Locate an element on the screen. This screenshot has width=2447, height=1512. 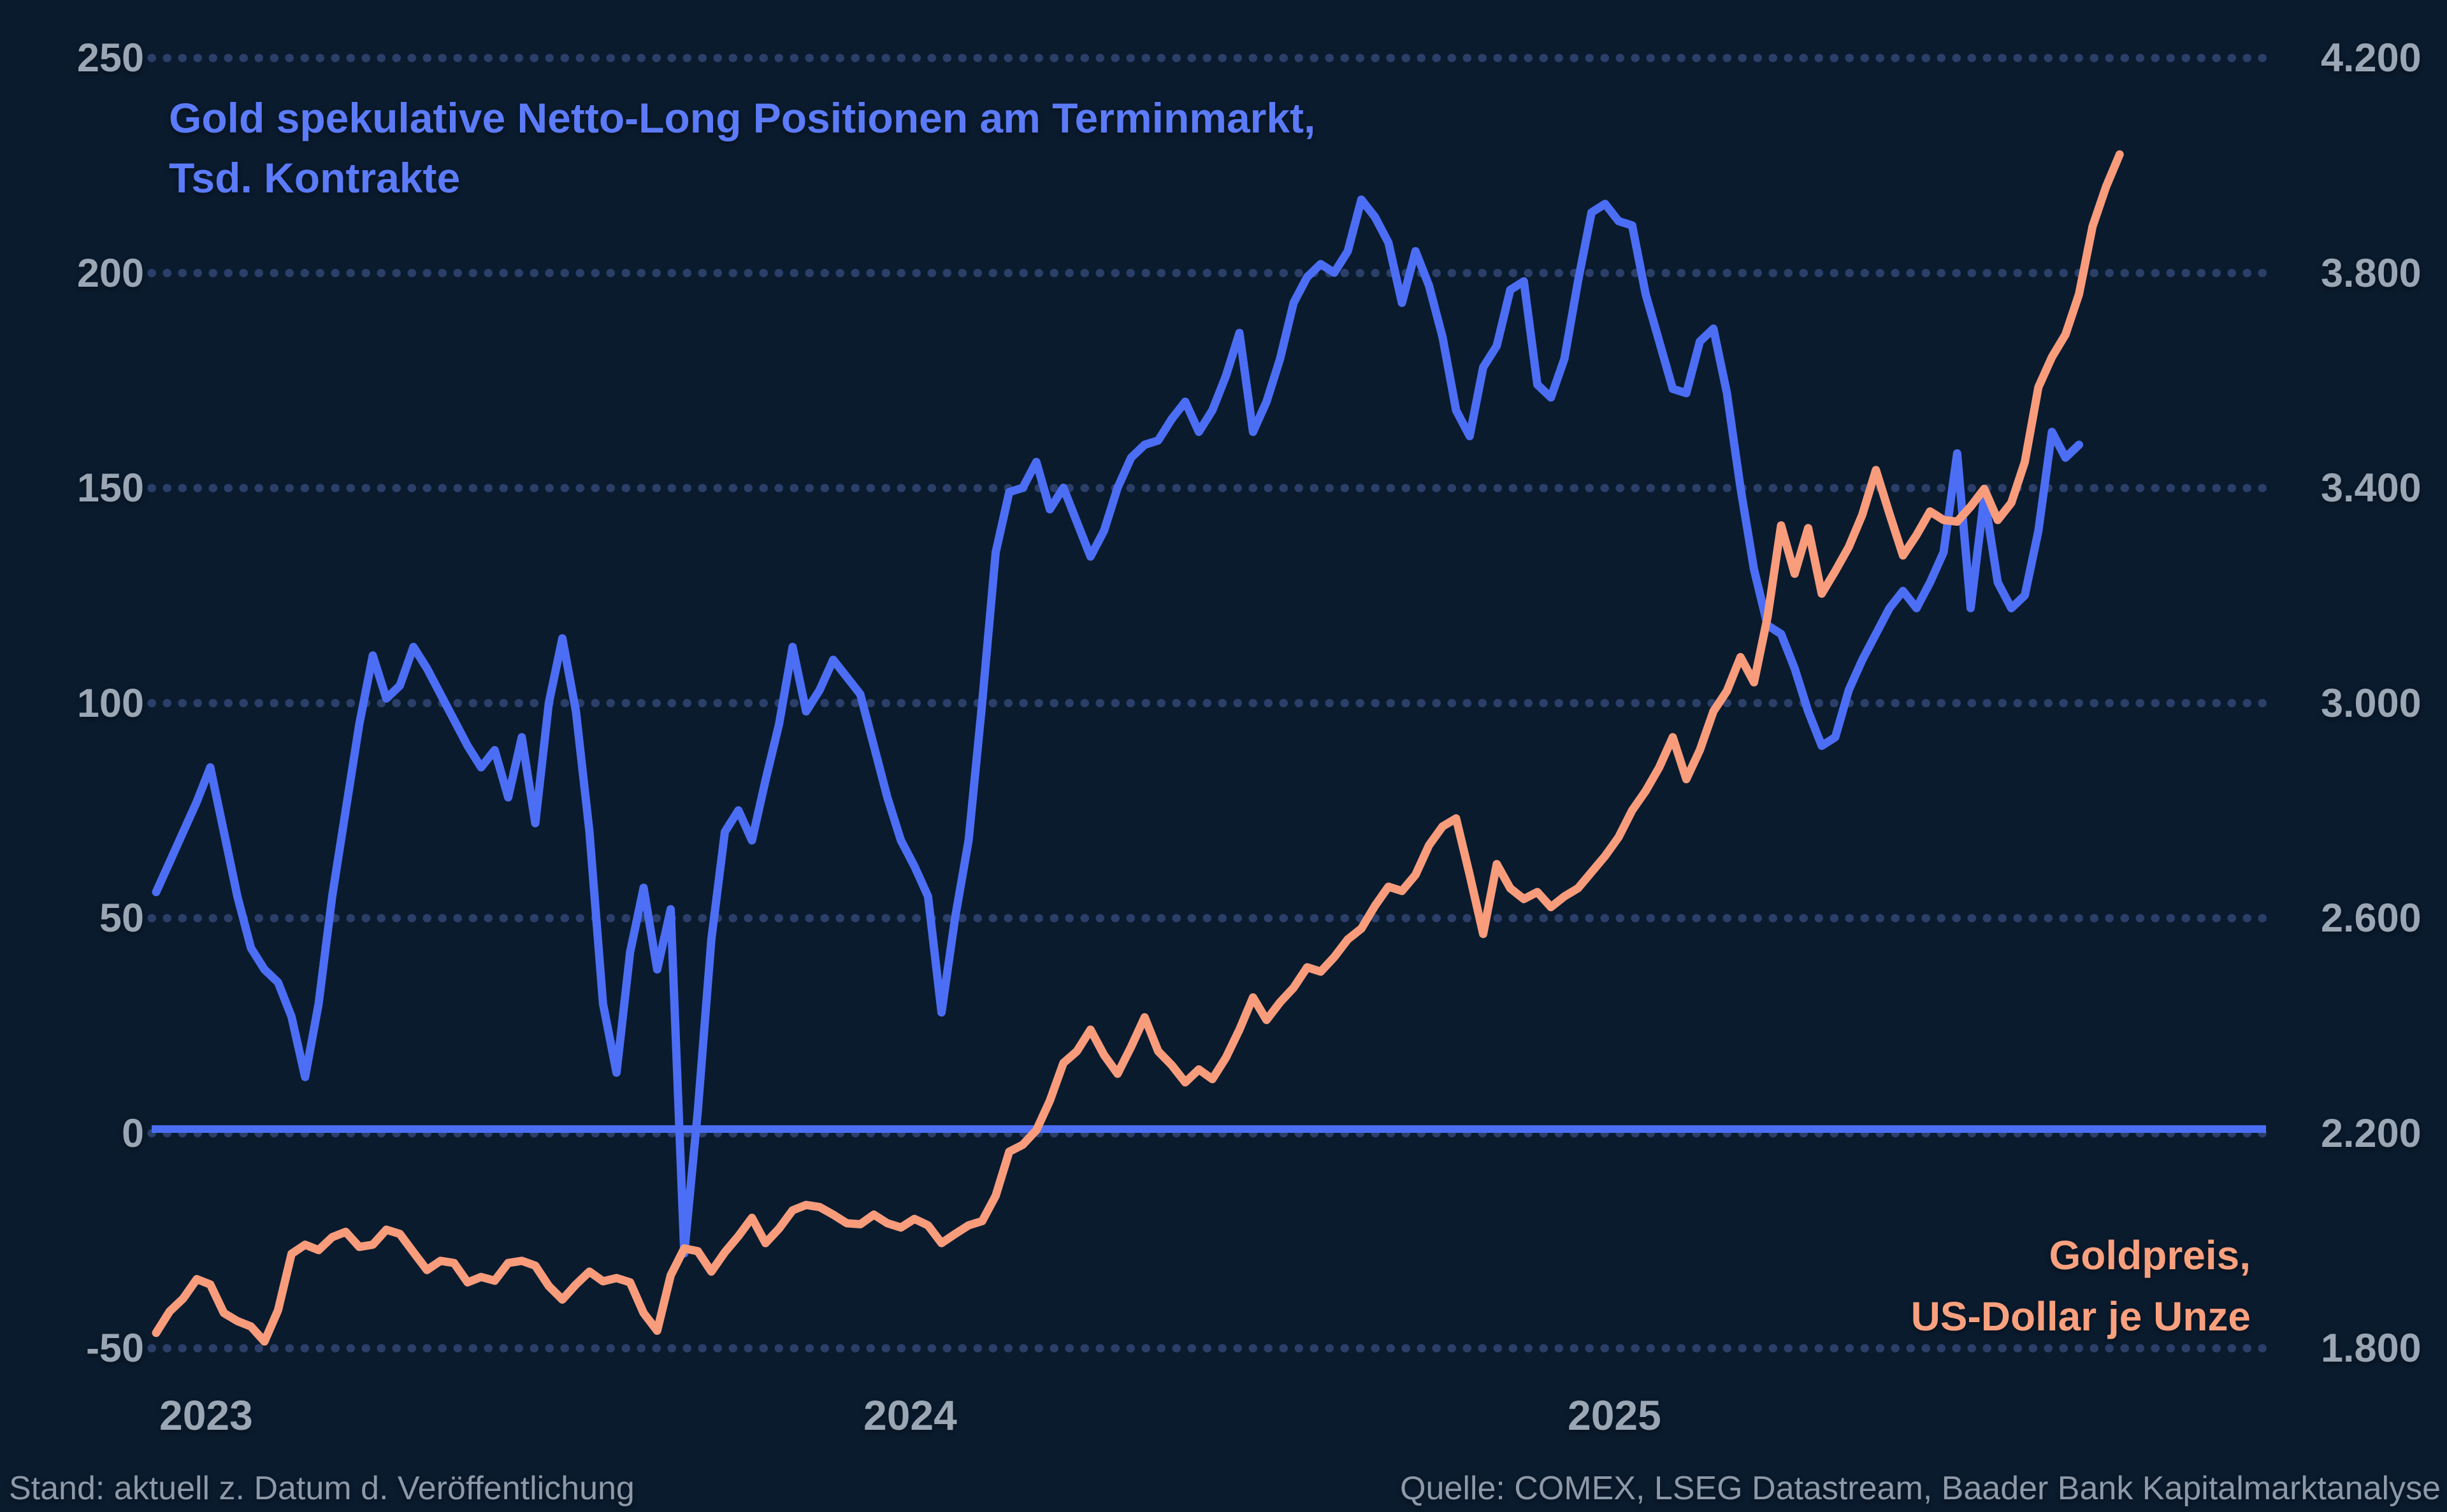
x-axis-tick: 2025 is located at coordinates (1614, 1415).